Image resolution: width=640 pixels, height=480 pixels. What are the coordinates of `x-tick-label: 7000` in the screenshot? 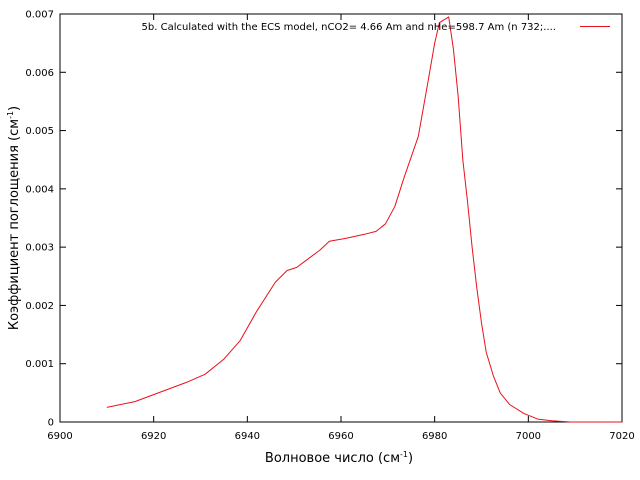 It's located at (528, 436).